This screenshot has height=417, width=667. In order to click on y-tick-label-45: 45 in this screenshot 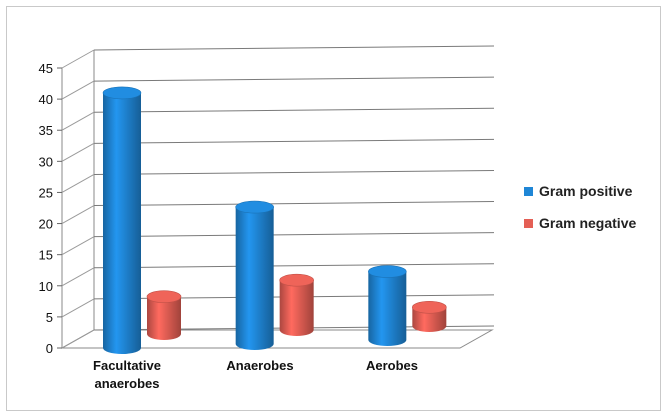, I will do `click(46, 68)`.